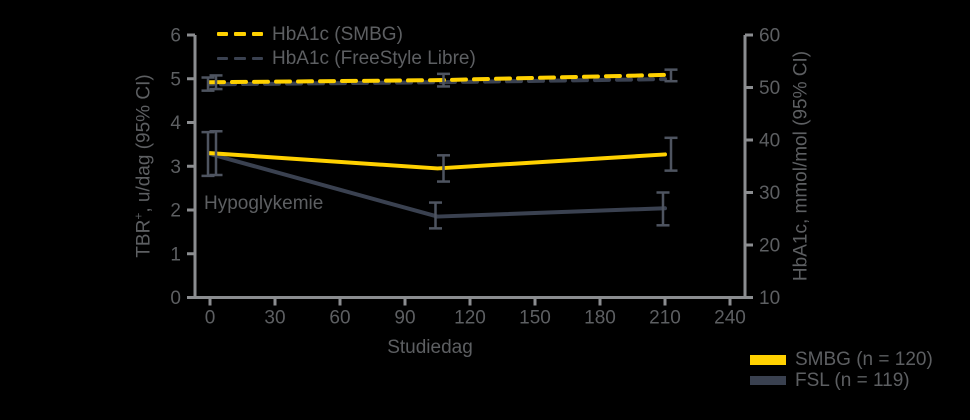  Describe the element at coordinates (769, 246) in the screenshot. I see `y-right-tick-label: 20` at that location.